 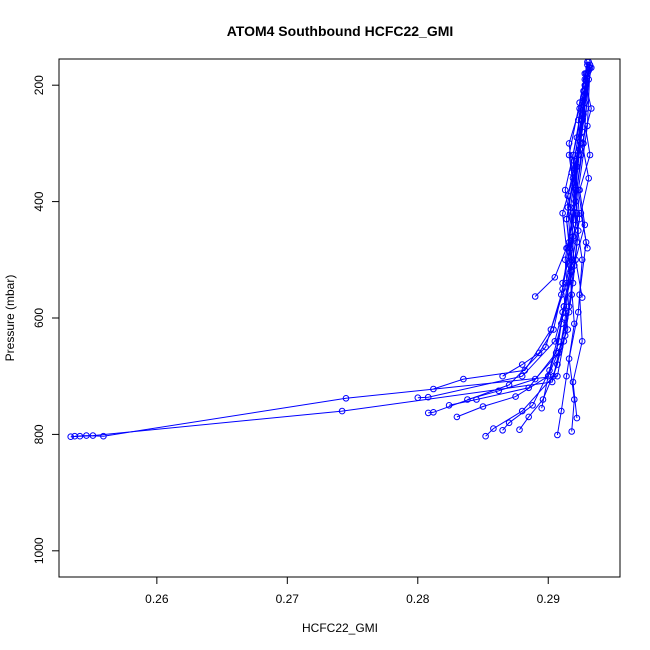 What do you see at coordinates (39, 434) in the screenshot?
I see `y-tick-label: 800` at bounding box center [39, 434].